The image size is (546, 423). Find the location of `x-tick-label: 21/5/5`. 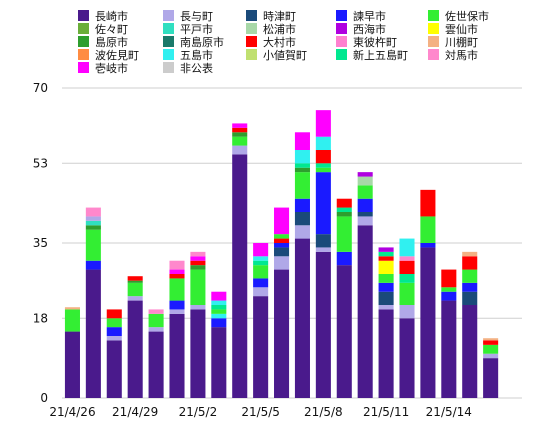

x-tick-label: 21/5/5 is located at coordinates (260, 412).